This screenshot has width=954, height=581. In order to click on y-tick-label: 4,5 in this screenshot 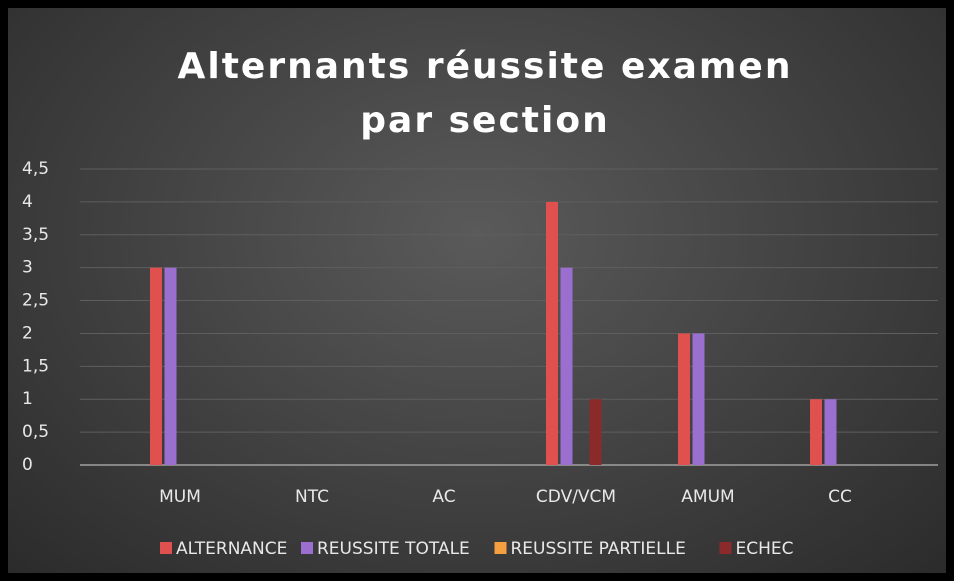, I will do `click(35, 169)`.